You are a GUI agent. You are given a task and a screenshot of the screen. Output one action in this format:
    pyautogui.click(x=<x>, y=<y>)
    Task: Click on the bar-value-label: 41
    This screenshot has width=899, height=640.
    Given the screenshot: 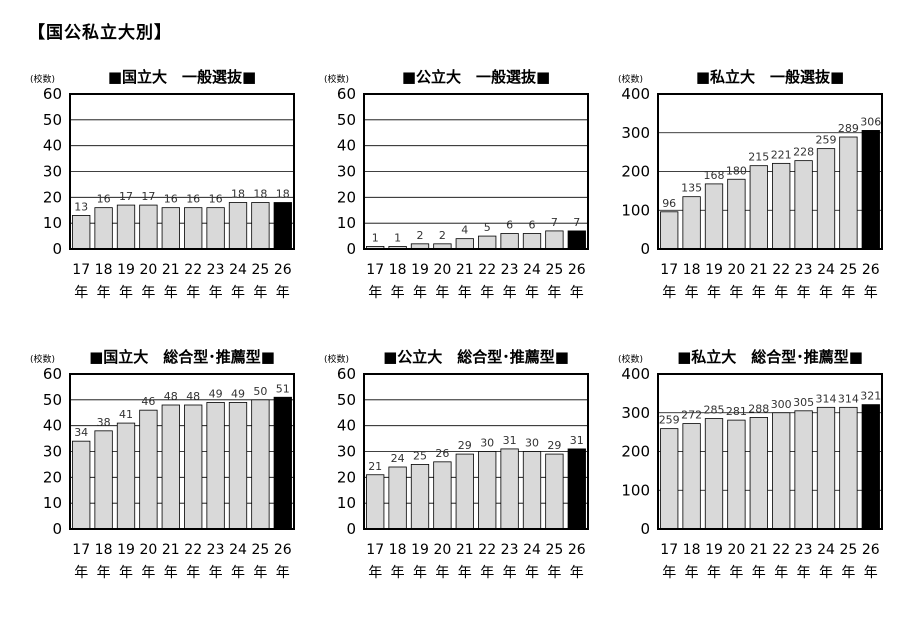 What is the action you would take?
    pyautogui.click(x=126, y=414)
    